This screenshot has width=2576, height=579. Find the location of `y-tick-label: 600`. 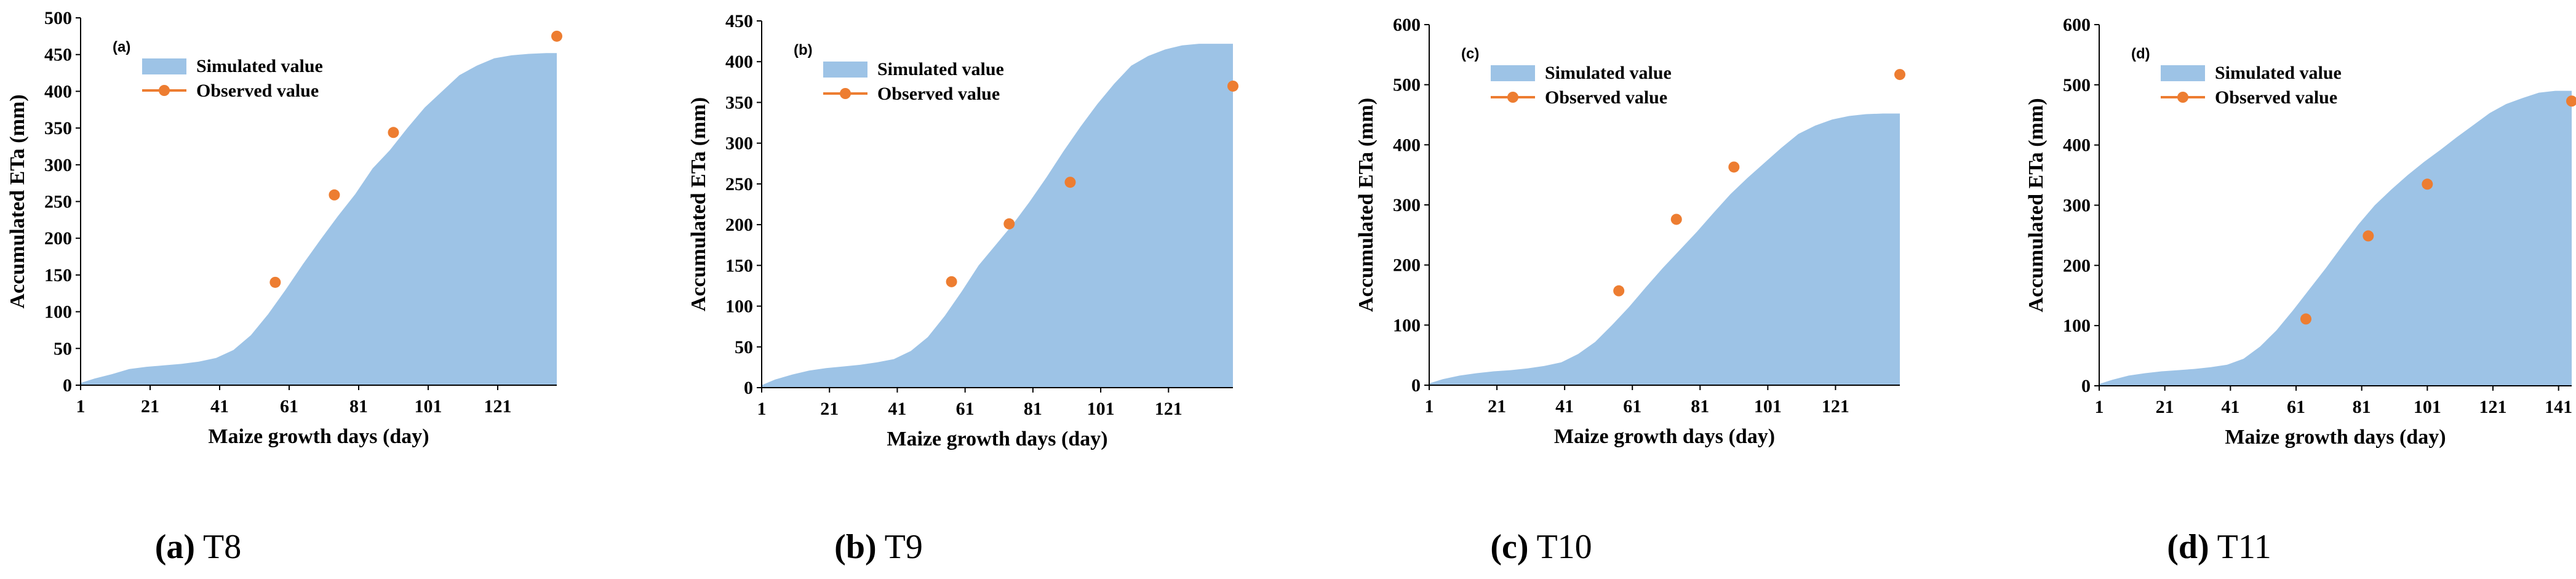

y-tick-label: 600 is located at coordinates (1407, 25).